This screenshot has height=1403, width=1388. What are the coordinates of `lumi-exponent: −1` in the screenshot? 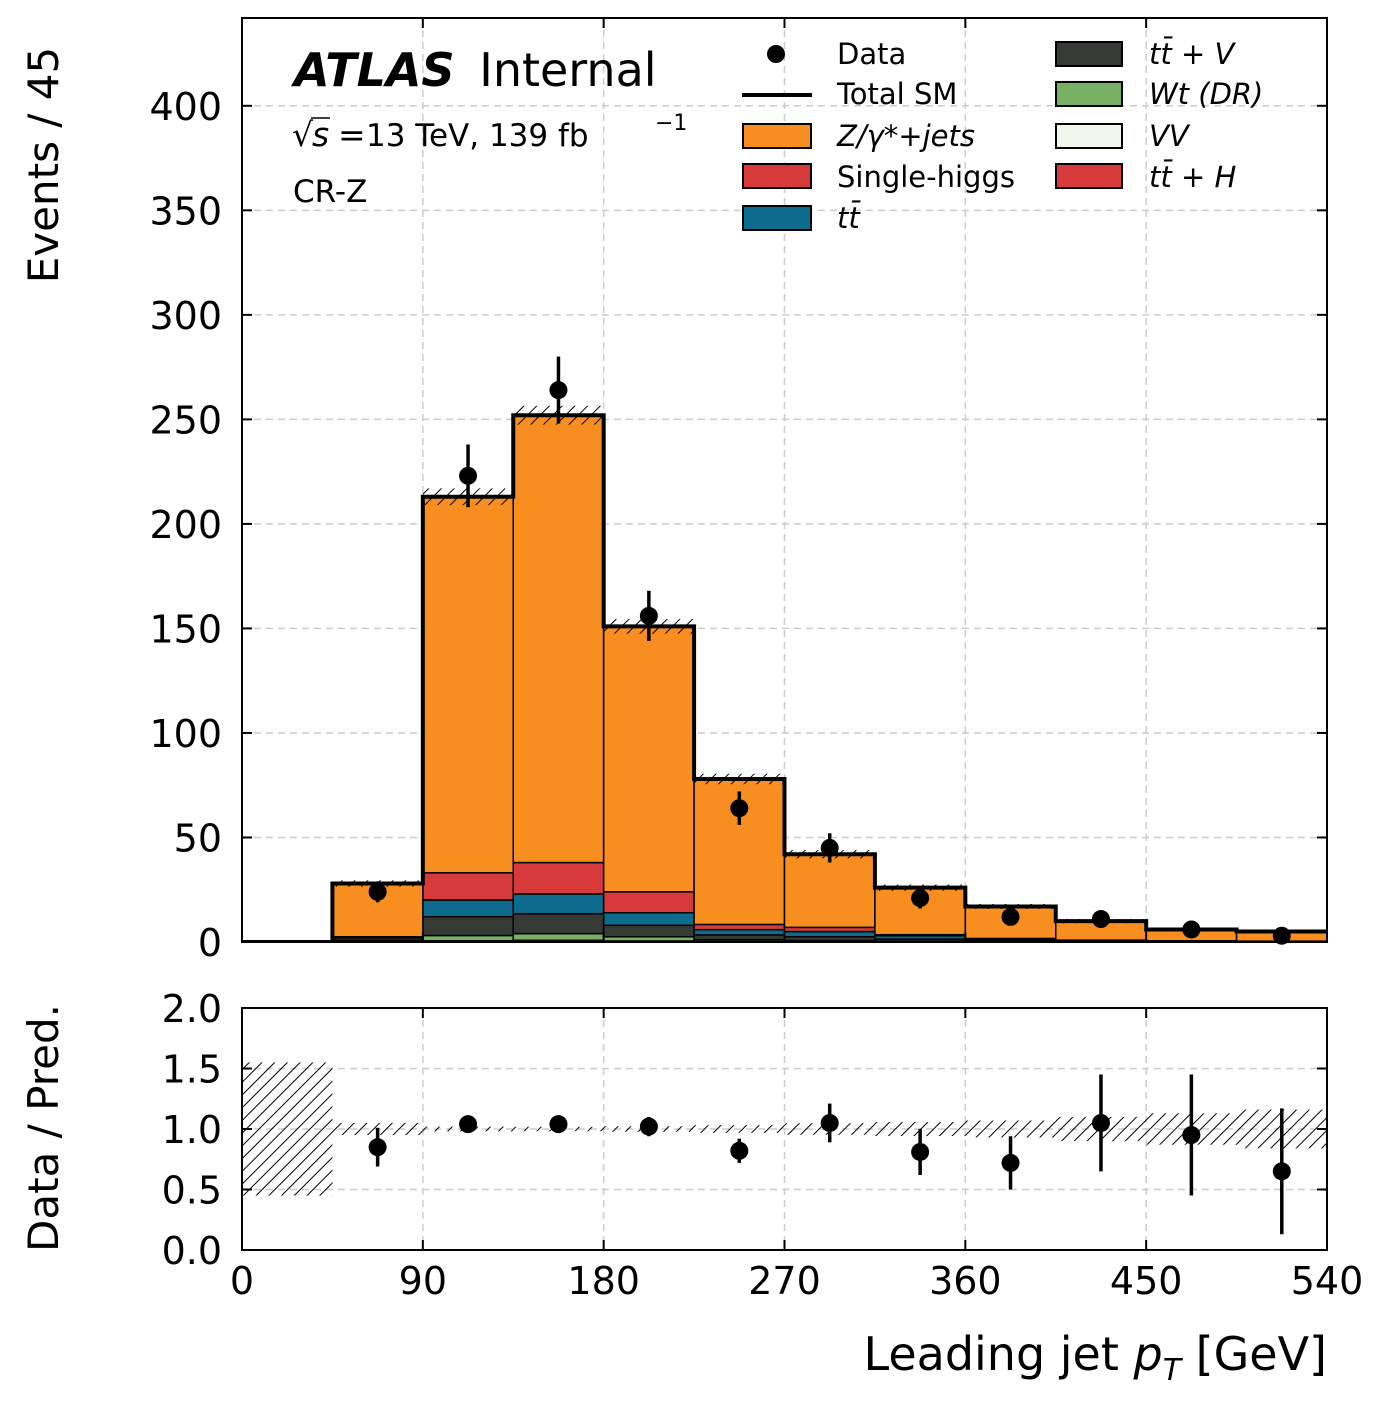 It's located at (671, 123).